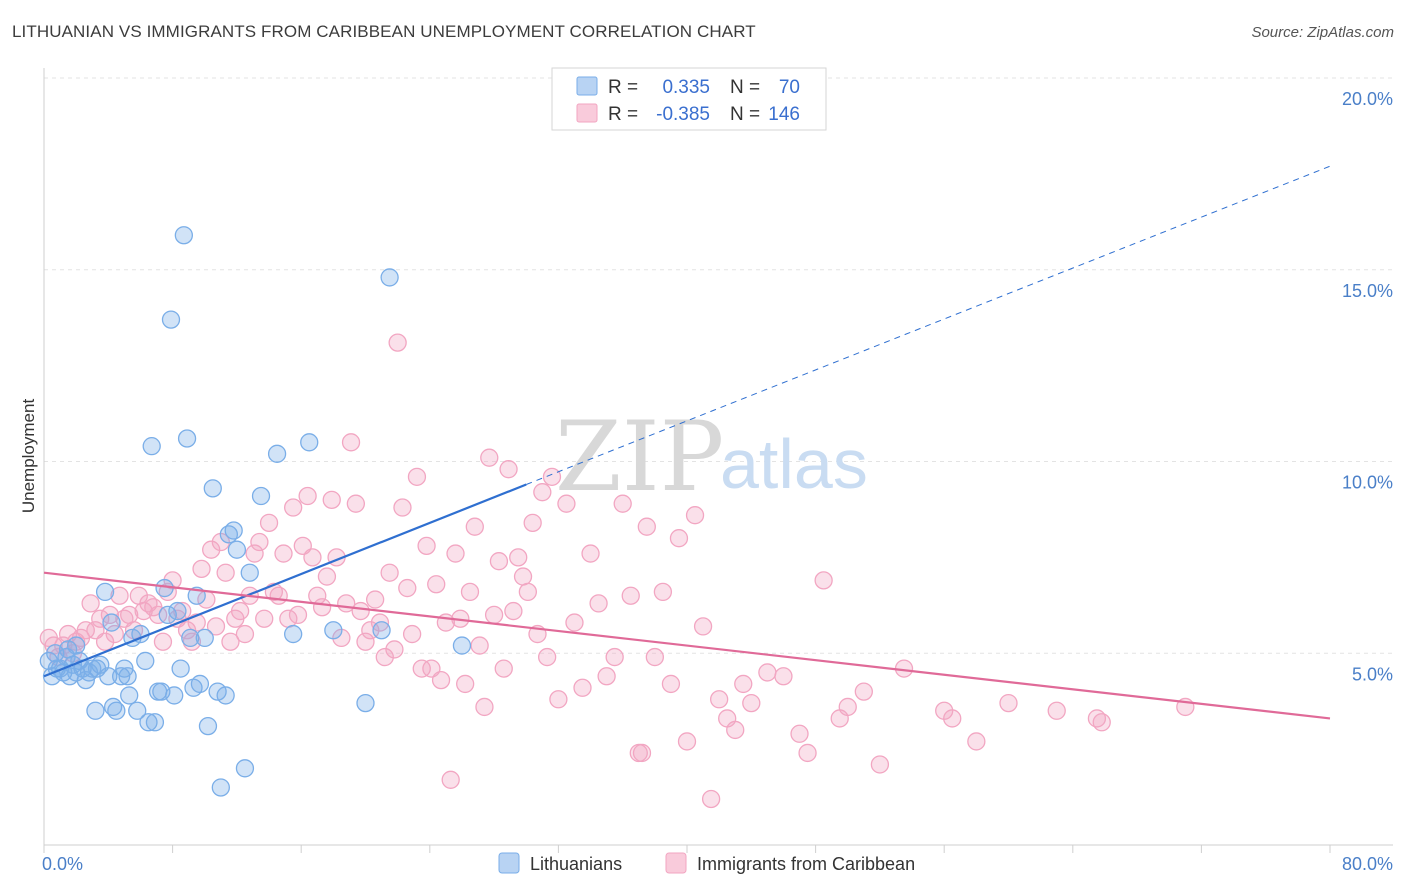 The image size is (1406, 892). What do you see at coordinates (1367, 386) in the screenshot?
I see `y-tick-labels: 5.0% 10.0% 15.0% 20.0%` at bounding box center [1367, 386].